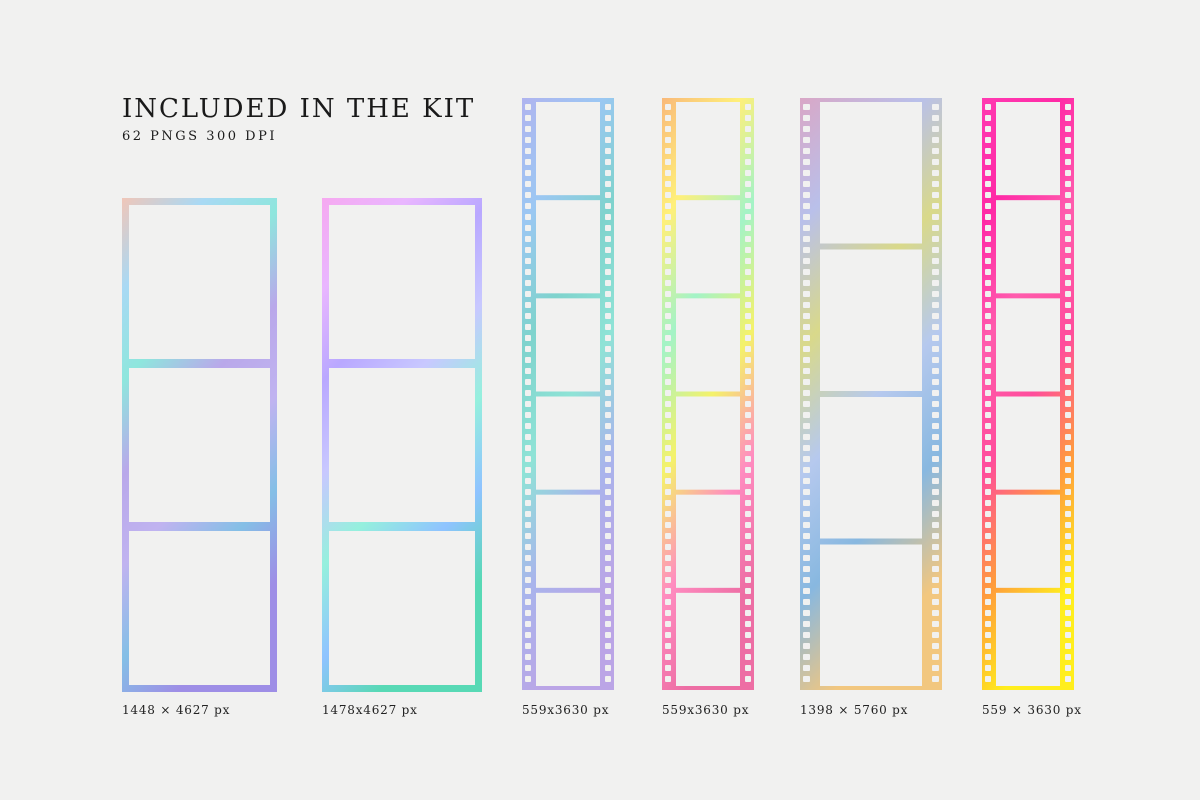 The image size is (1200, 800). I want to click on film-strip-2-graphic, so click(708, 394).